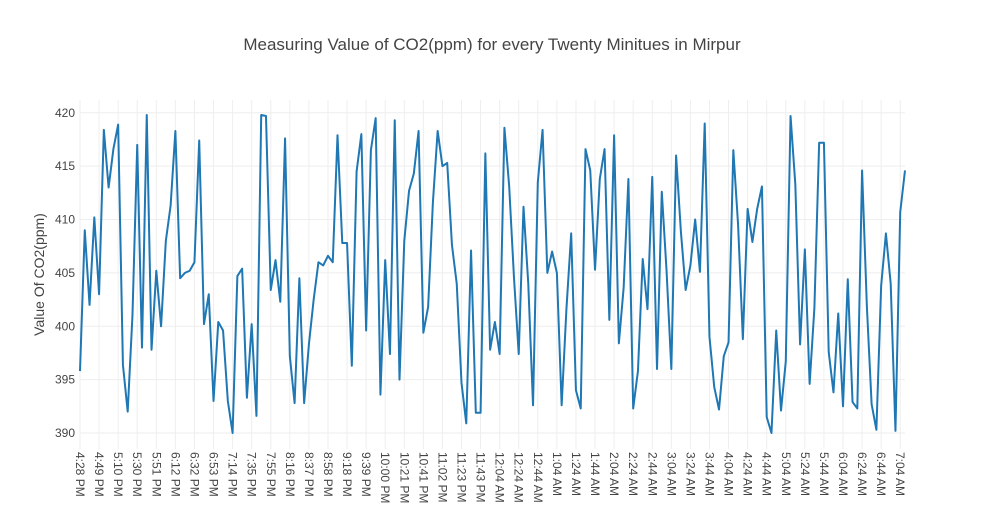 The image size is (985, 525). I want to click on x-tick-label: 12:24 AM, so click(519, 477).